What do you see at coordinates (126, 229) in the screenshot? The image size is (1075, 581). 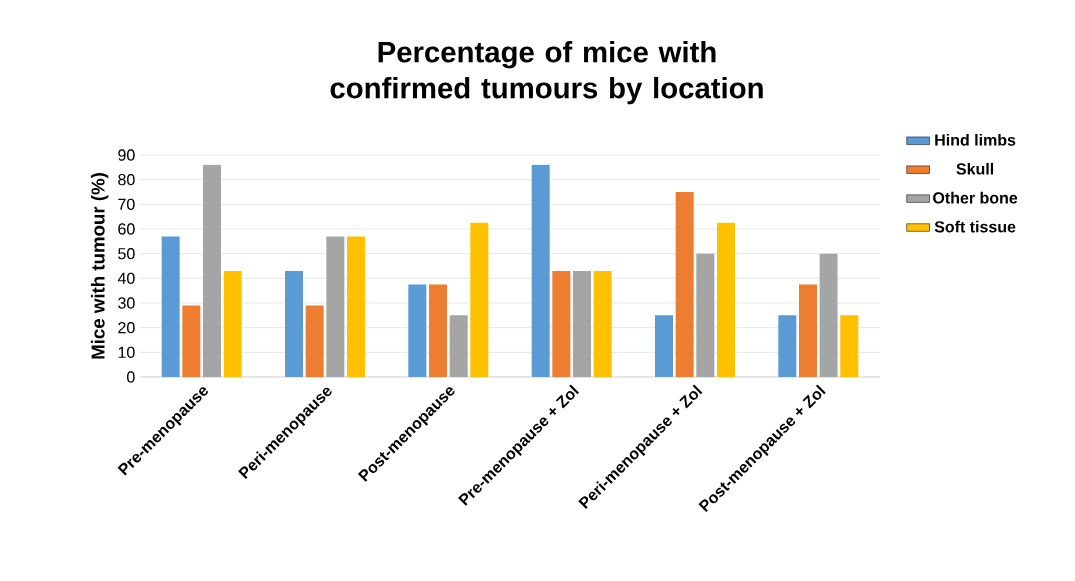 I see `y-tick-label: 60` at bounding box center [126, 229].